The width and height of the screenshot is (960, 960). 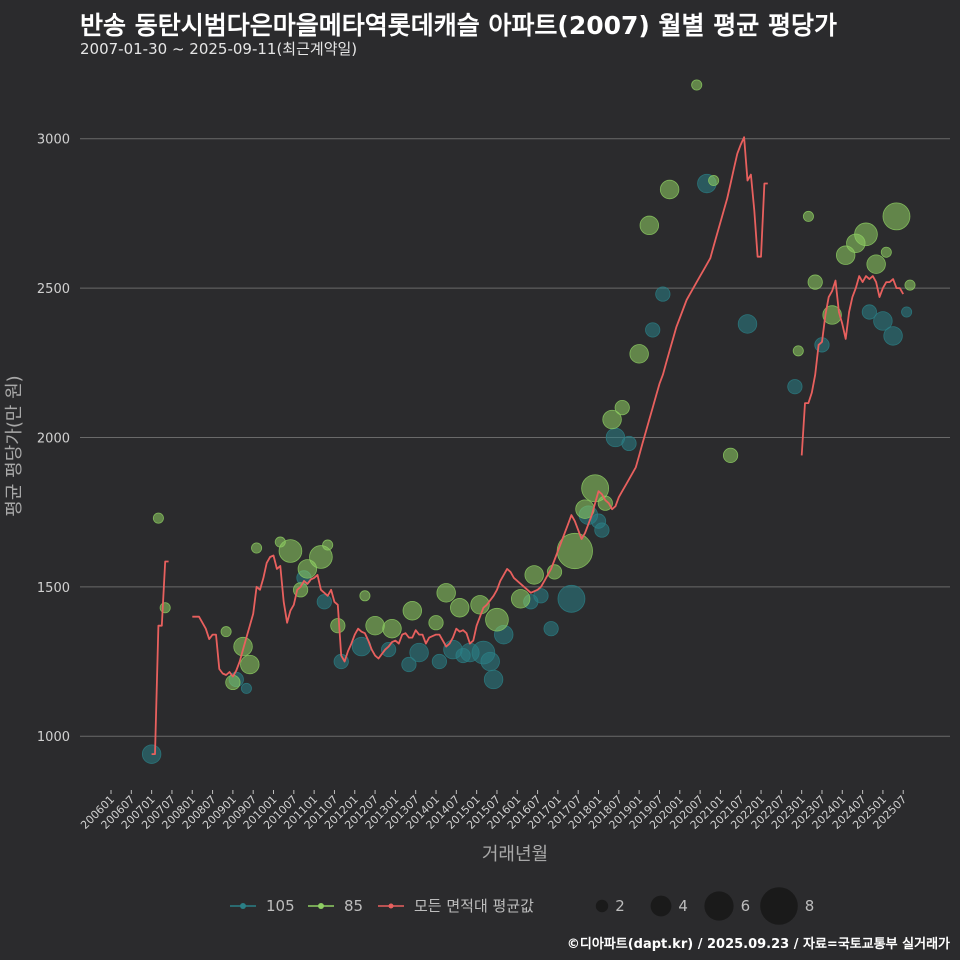 What do you see at coordinates (335, 906) in the screenshot?
I see `legend-item-85: 85` at bounding box center [335, 906].